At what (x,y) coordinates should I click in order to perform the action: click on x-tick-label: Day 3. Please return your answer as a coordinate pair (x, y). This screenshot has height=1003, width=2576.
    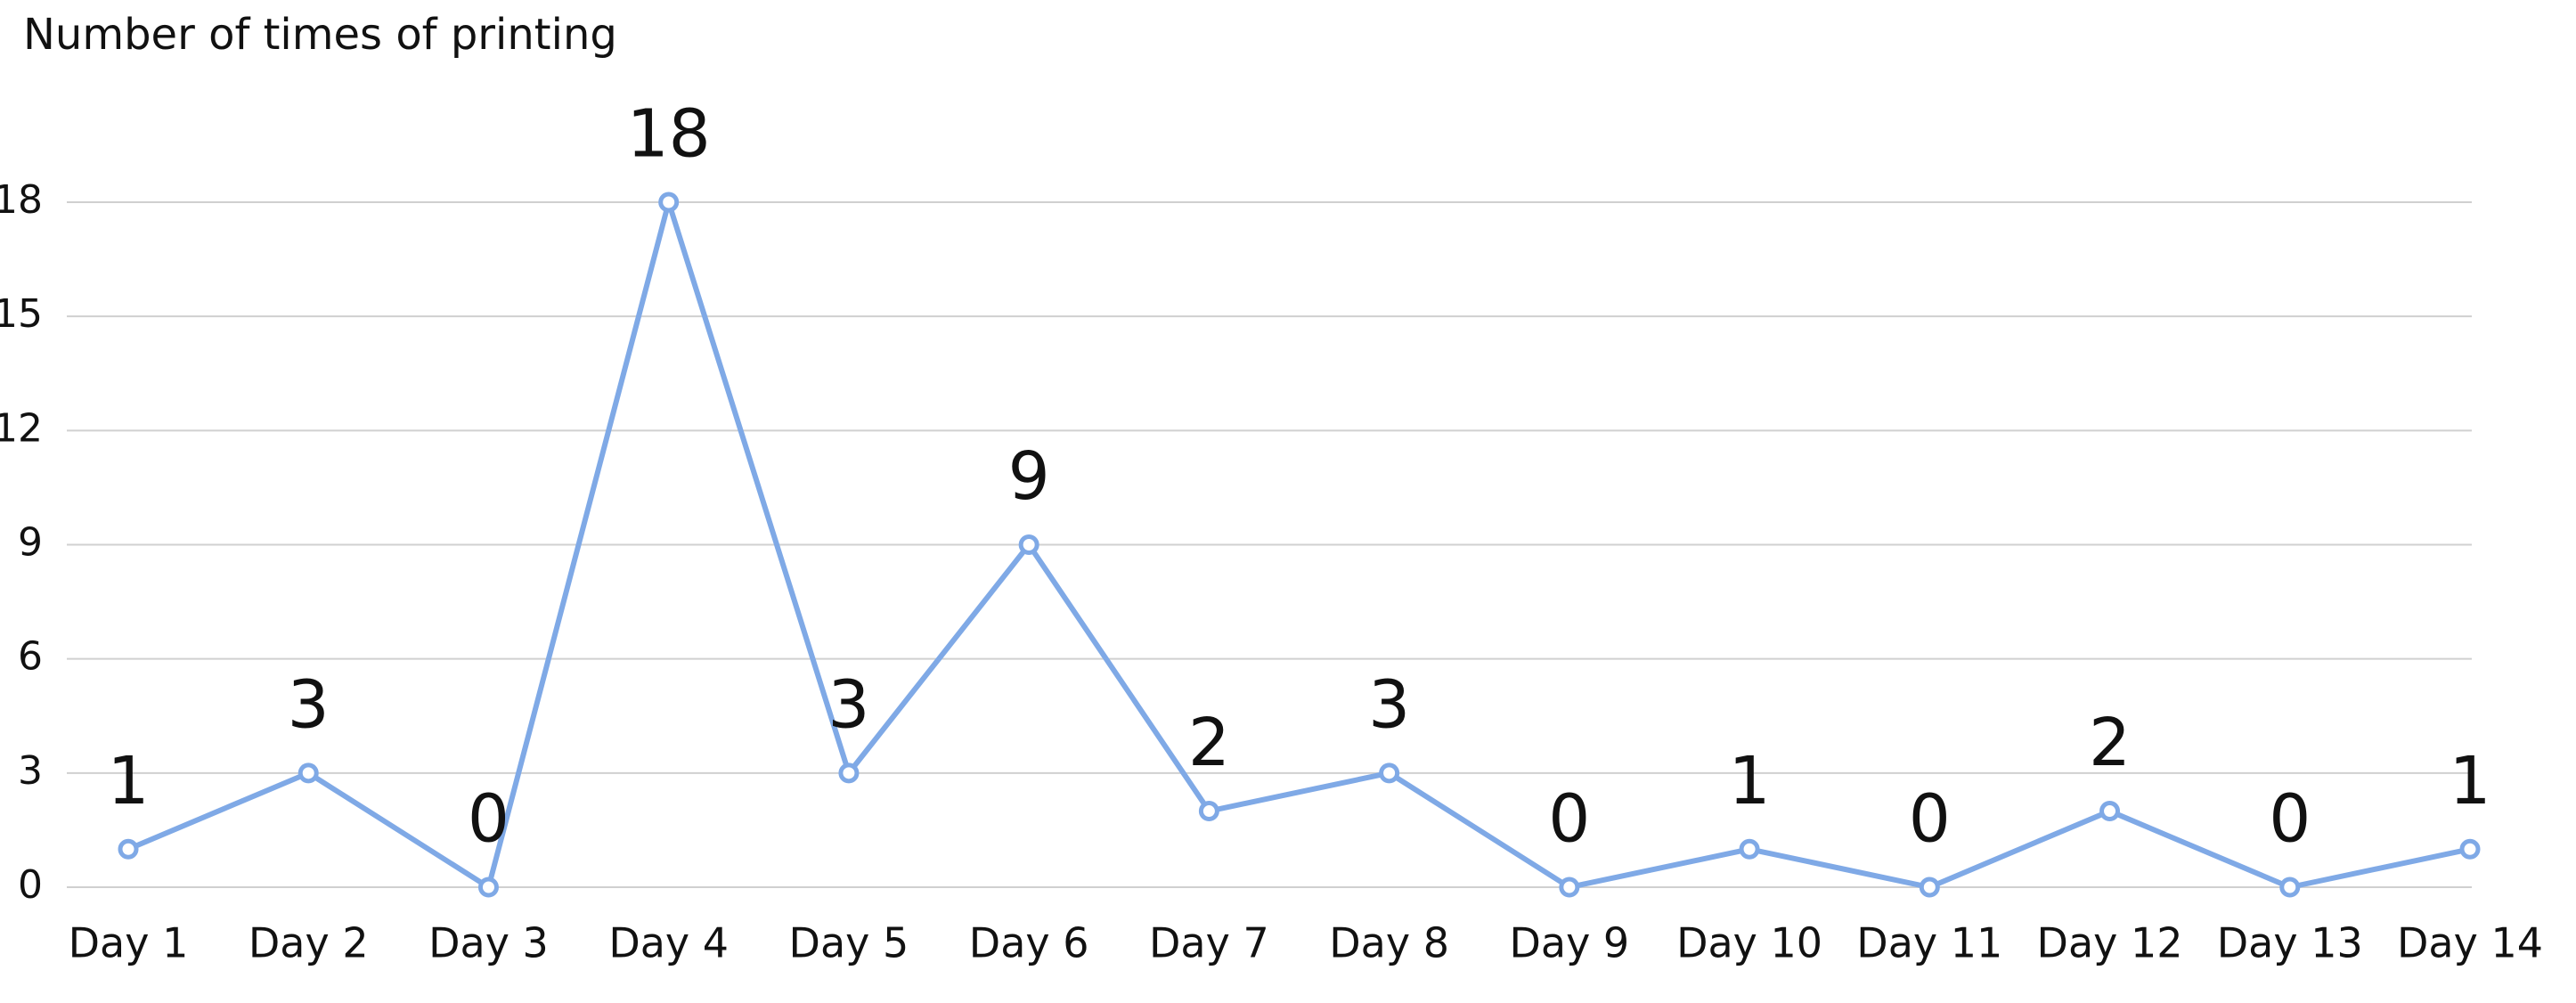
    Looking at the image, I should click on (489, 943).